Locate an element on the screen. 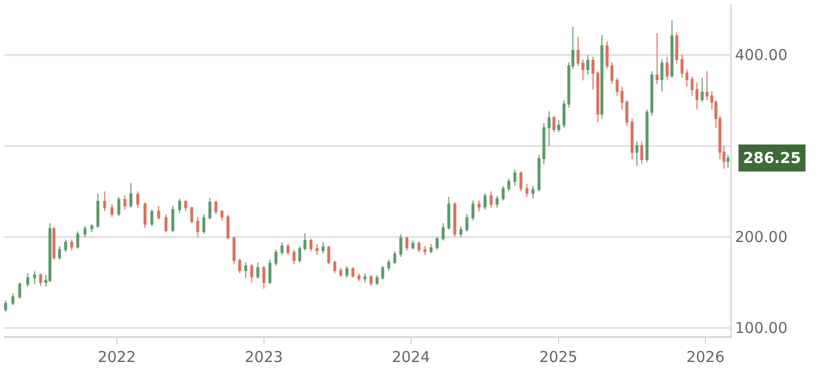  x-tick-label: 2022 is located at coordinates (117, 357).